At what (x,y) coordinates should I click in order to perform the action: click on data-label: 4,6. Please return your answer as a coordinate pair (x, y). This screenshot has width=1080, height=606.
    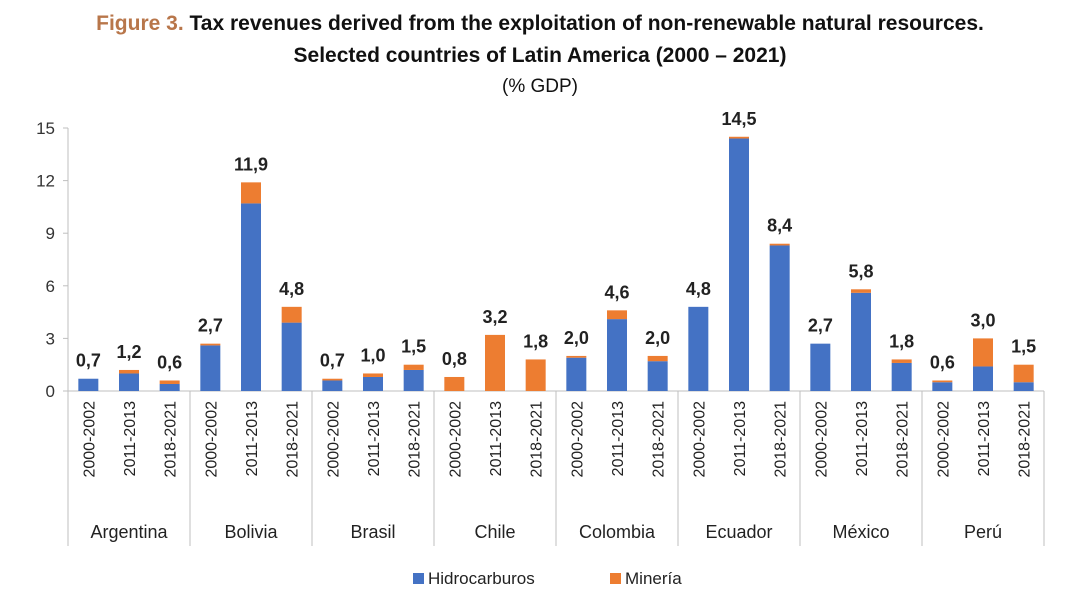
    Looking at the image, I should click on (616, 292).